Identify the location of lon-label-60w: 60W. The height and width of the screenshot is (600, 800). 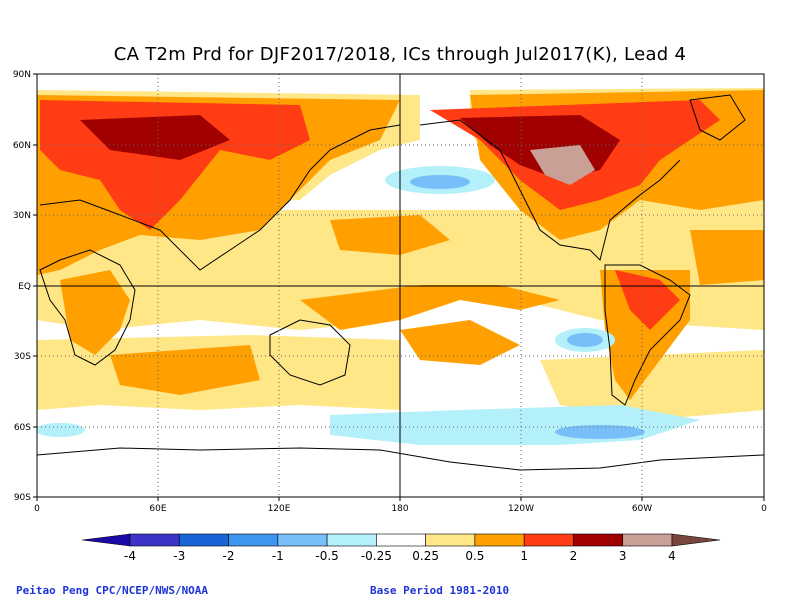
(642, 509).